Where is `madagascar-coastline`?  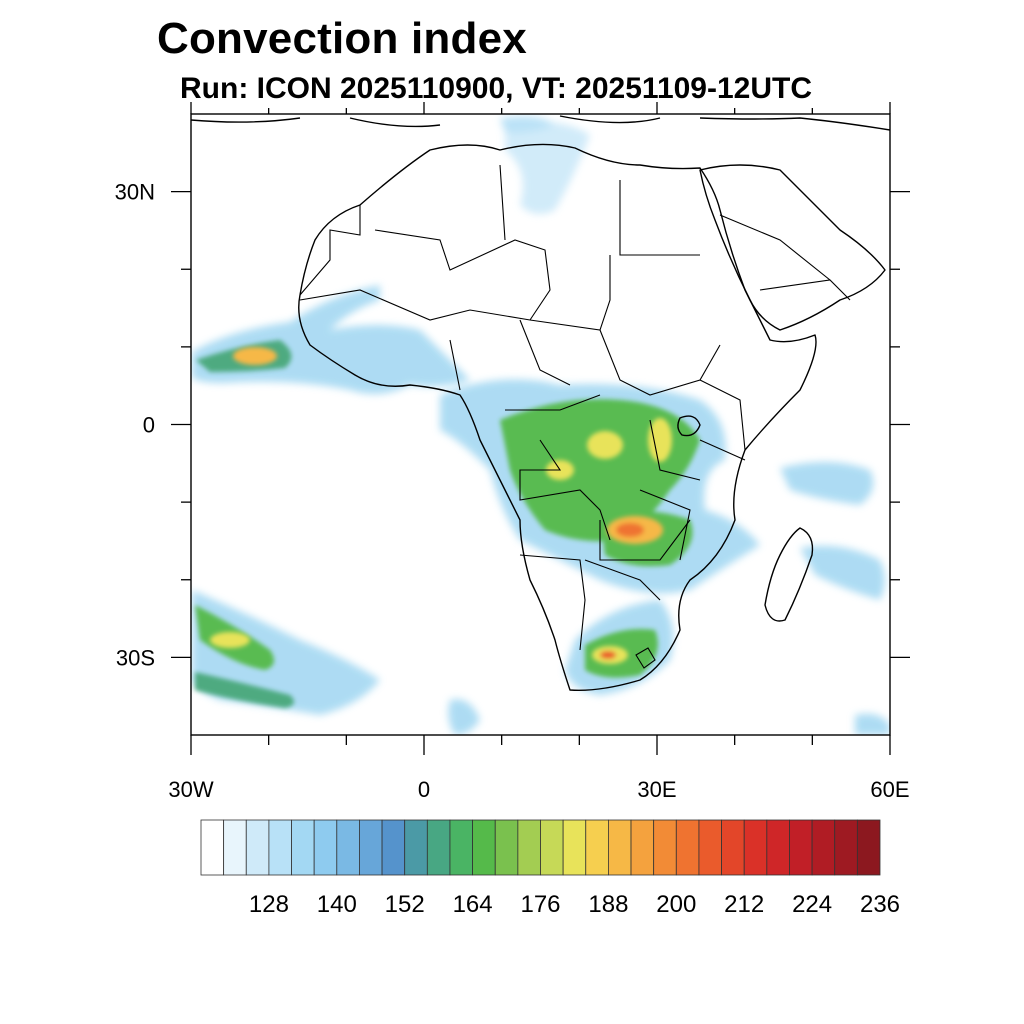 madagascar-coastline is located at coordinates (789, 574).